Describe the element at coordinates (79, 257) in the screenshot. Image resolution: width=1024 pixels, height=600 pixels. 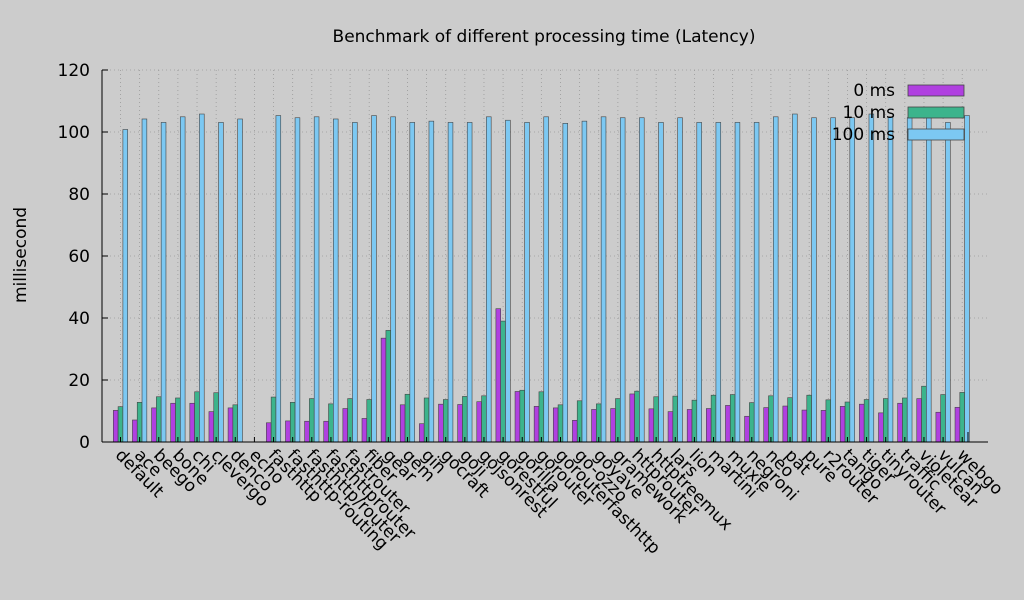
I see `y-tick-label: 60` at that location.